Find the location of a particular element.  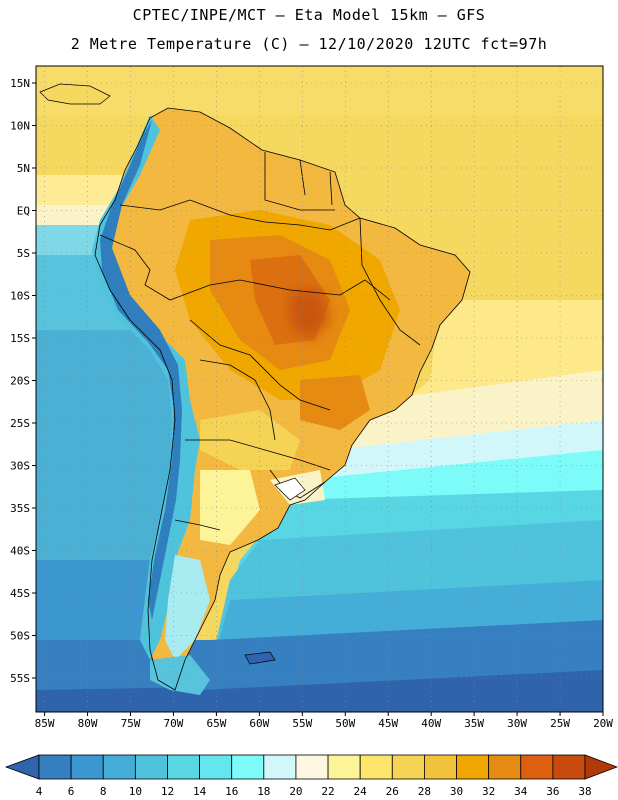

lon-label-65w: 65W is located at coordinates (216, 723).